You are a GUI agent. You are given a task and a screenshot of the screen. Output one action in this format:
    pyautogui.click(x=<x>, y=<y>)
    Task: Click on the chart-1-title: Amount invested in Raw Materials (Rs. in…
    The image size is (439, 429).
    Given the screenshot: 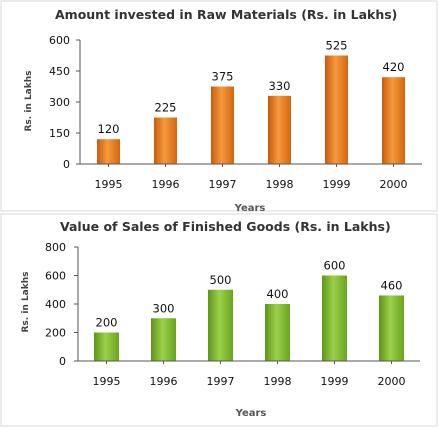 What is the action you would take?
    pyautogui.click(x=226, y=14)
    